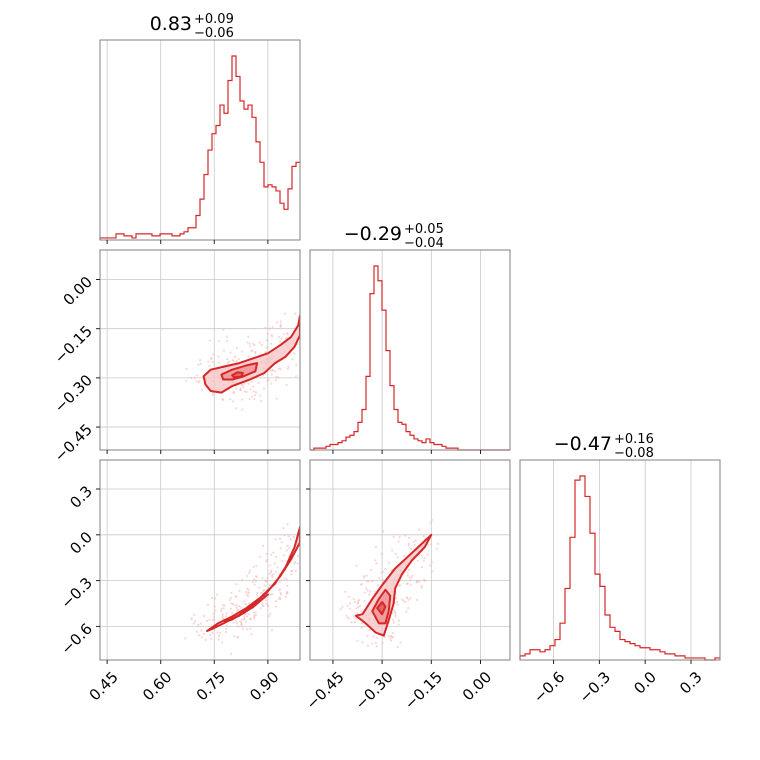  What do you see at coordinates (394, 236) in the screenshot?
I see `param-title-1: −0.29 +0.05−0.04` at bounding box center [394, 236].